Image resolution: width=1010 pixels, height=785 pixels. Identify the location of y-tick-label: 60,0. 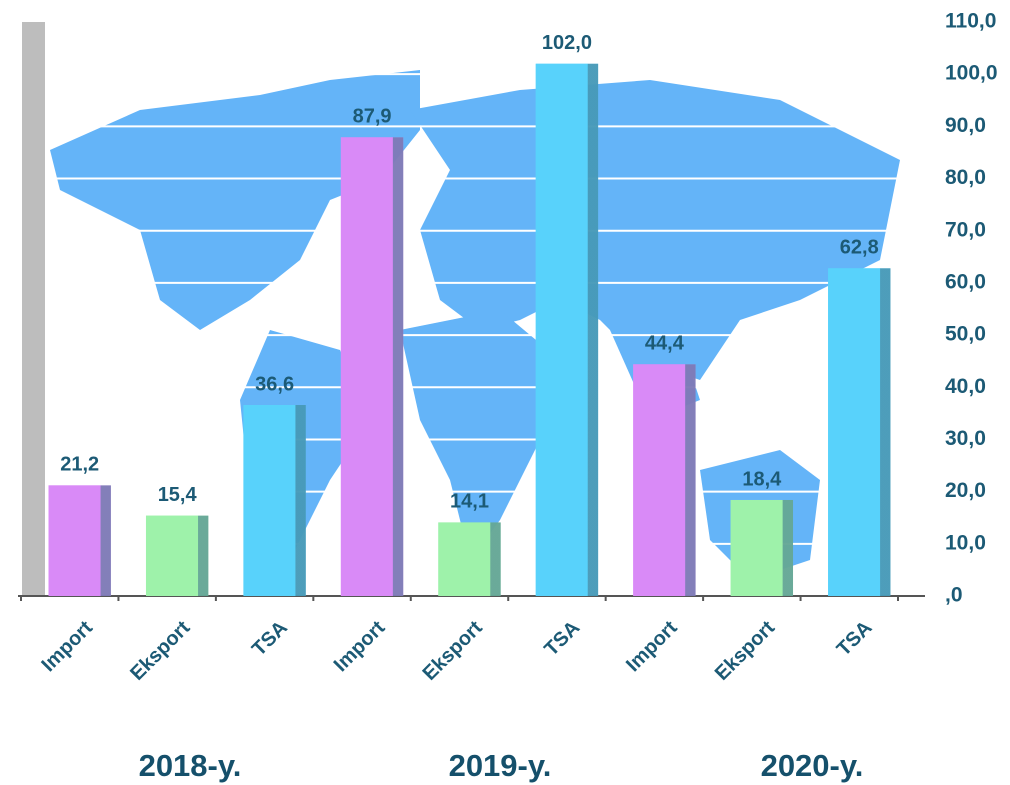
(965, 281).